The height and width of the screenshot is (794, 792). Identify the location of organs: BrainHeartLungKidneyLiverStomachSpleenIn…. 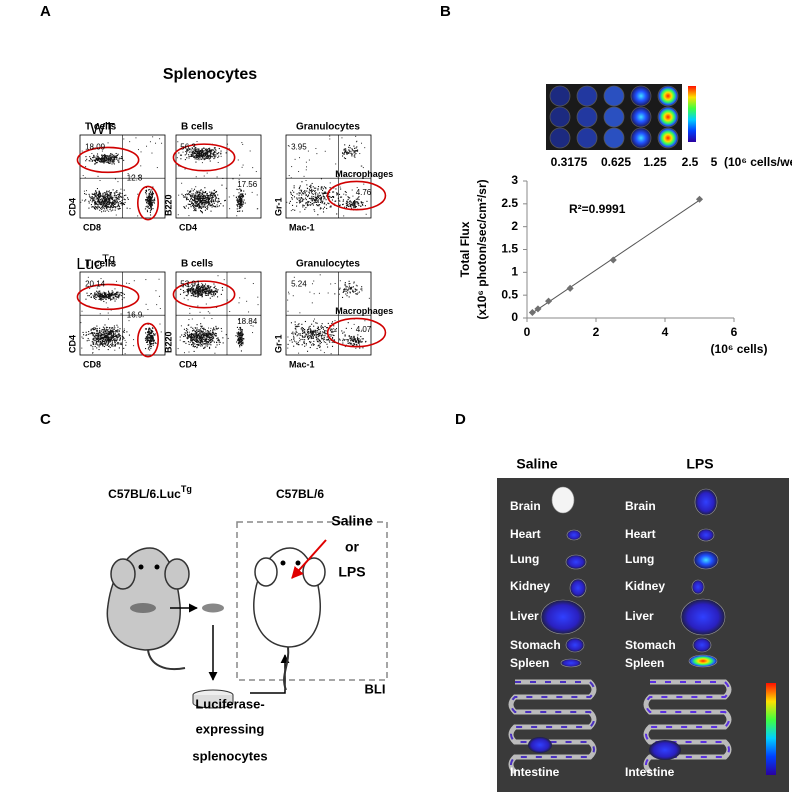
(620, 632).